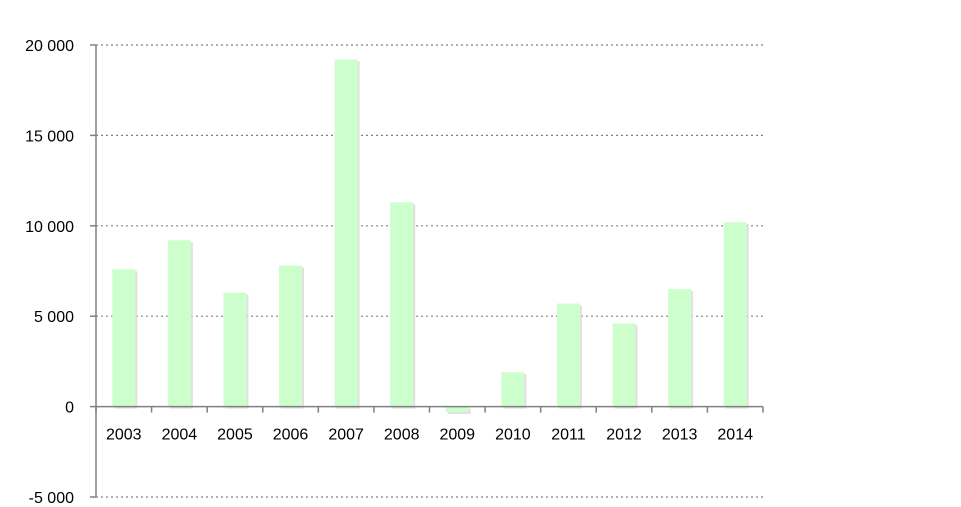  What do you see at coordinates (457, 409) in the screenshot?
I see `bar-2009` at bounding box center [457, 409].